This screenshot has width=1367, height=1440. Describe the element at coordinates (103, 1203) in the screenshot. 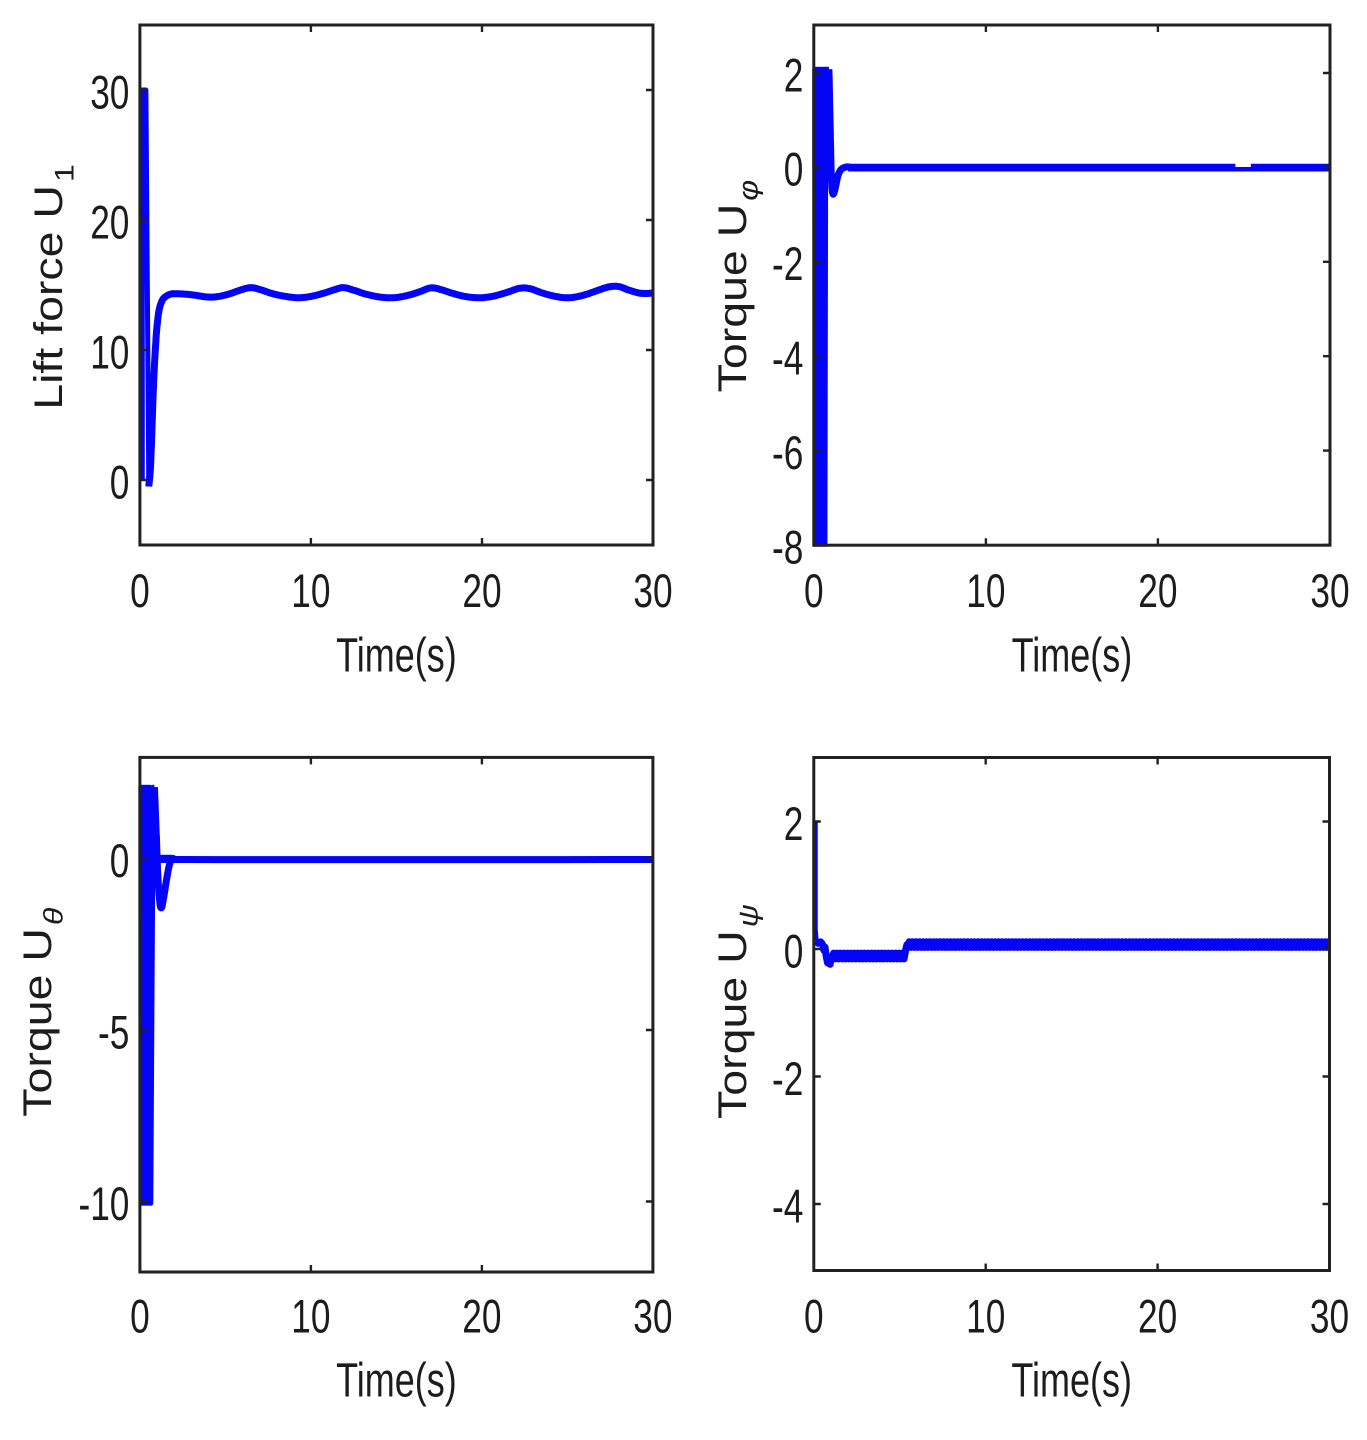

I see `svg-text: -10` at that location.